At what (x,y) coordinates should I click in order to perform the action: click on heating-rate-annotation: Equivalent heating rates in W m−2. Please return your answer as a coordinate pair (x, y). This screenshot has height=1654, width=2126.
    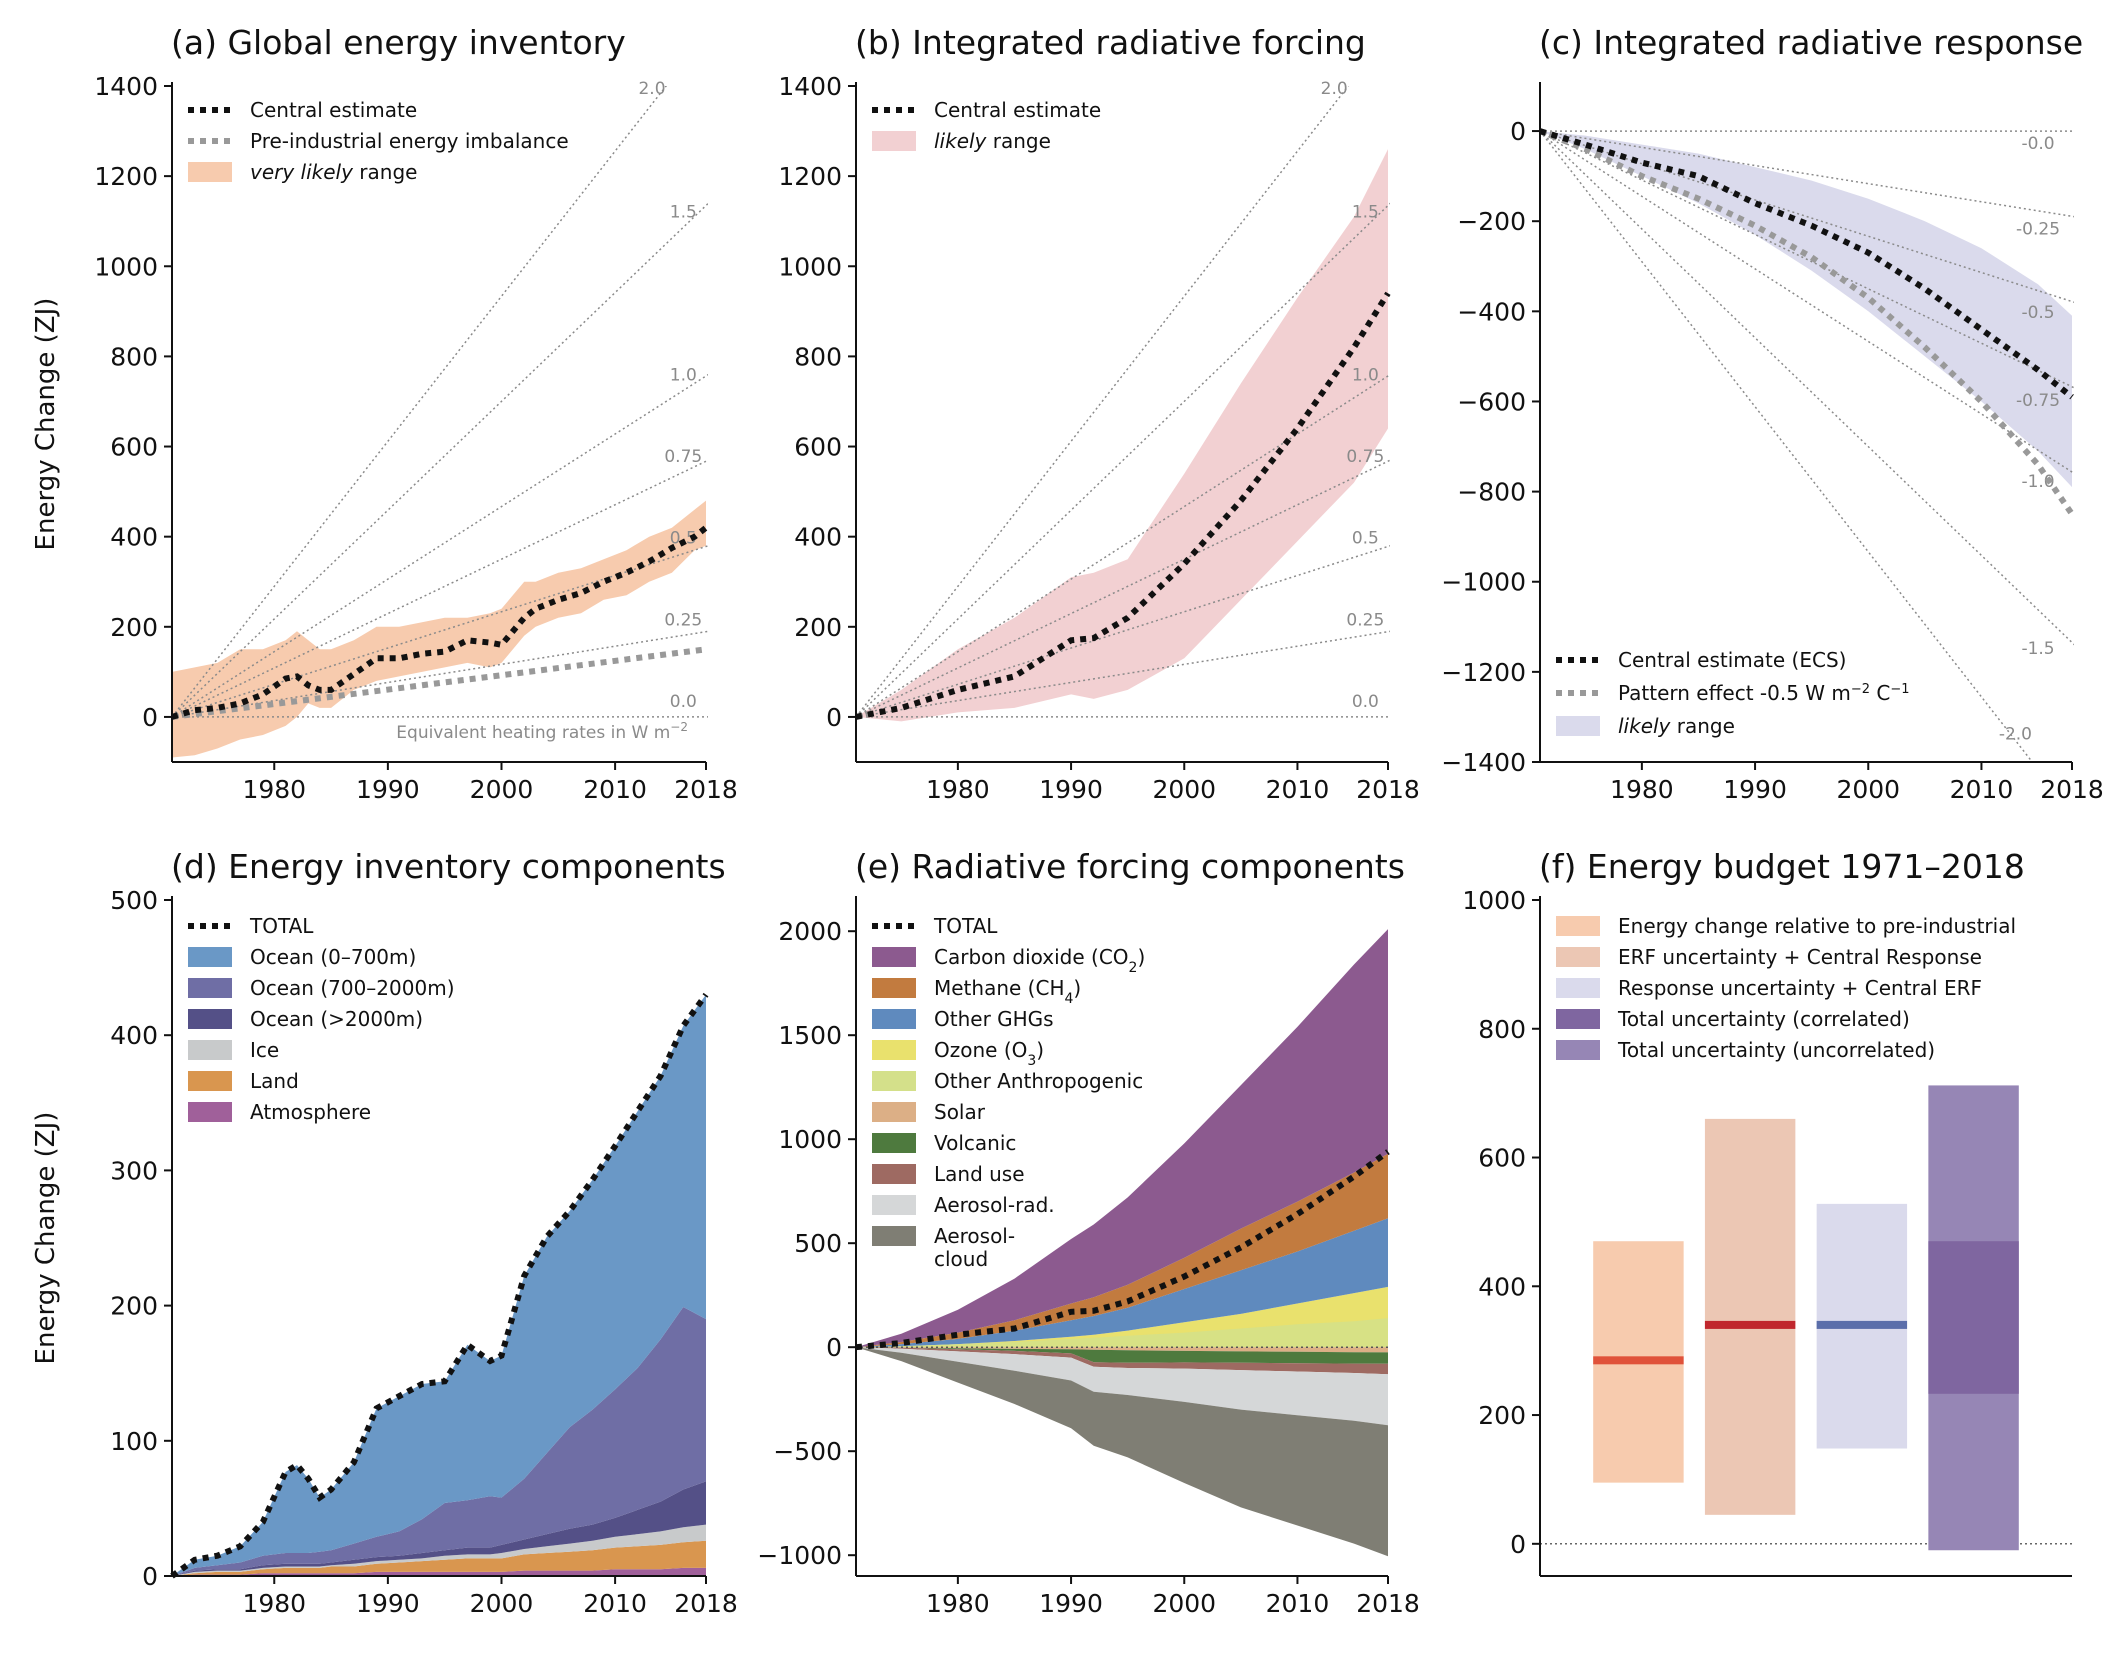
    Looking at the image, I should click on (542, 731).